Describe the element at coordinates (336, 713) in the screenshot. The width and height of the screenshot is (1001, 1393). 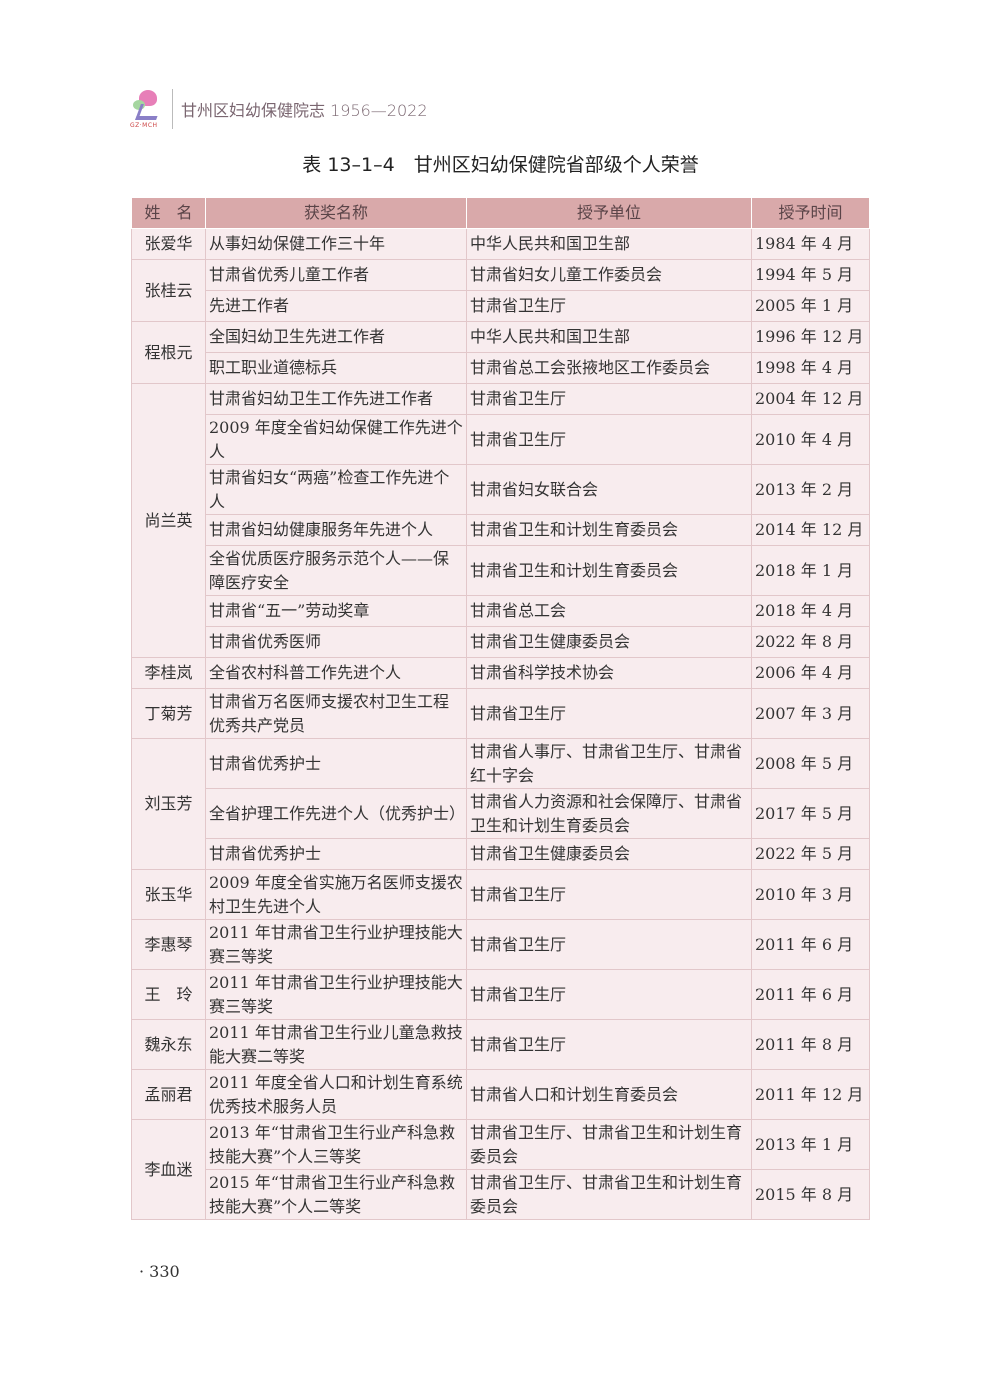
I see `award-name: 甘肃省万名医师支援农村卫生工程优秀共产党员` at that location.